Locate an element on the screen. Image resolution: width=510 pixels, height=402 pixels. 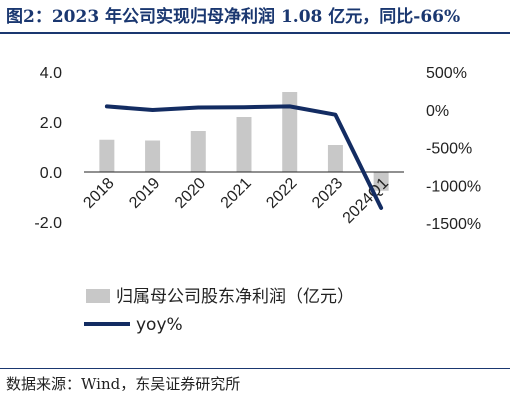
left-tick-label: -2.0 is located at coordinates (48, 223).